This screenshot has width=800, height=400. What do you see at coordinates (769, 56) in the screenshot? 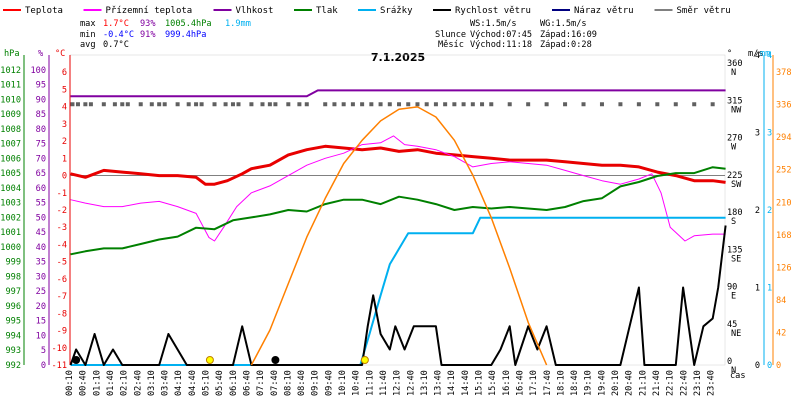
I see `mm-tick-label: 4` at bounding box center [769, 56].